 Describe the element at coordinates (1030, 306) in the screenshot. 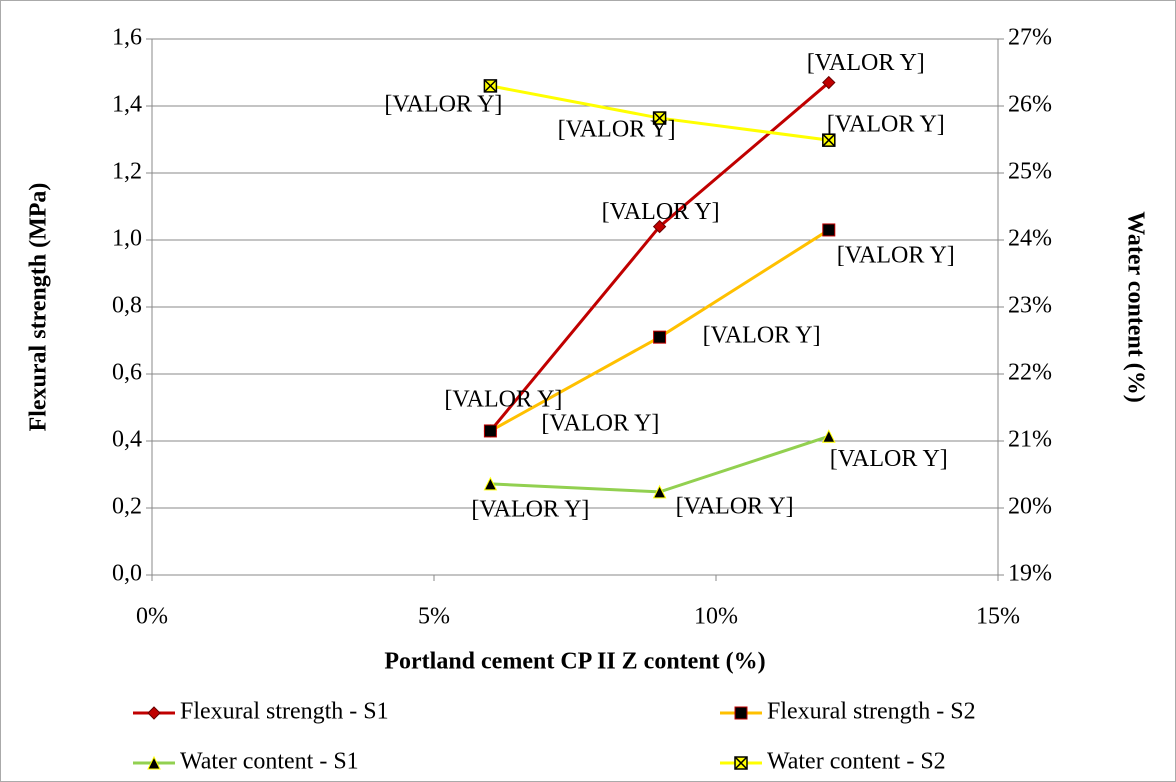

I see `y2-tick-label: 23%` at that location.